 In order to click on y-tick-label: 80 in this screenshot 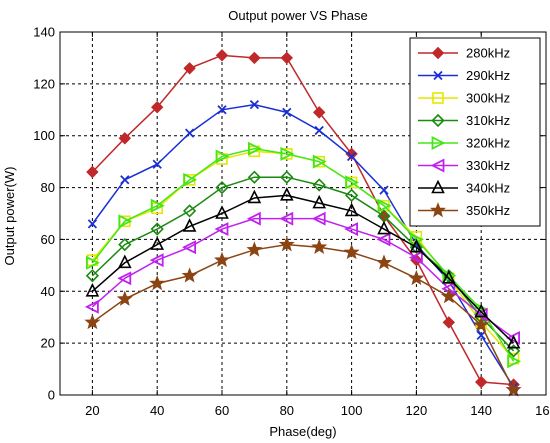, I will do `click(48, 187)`.